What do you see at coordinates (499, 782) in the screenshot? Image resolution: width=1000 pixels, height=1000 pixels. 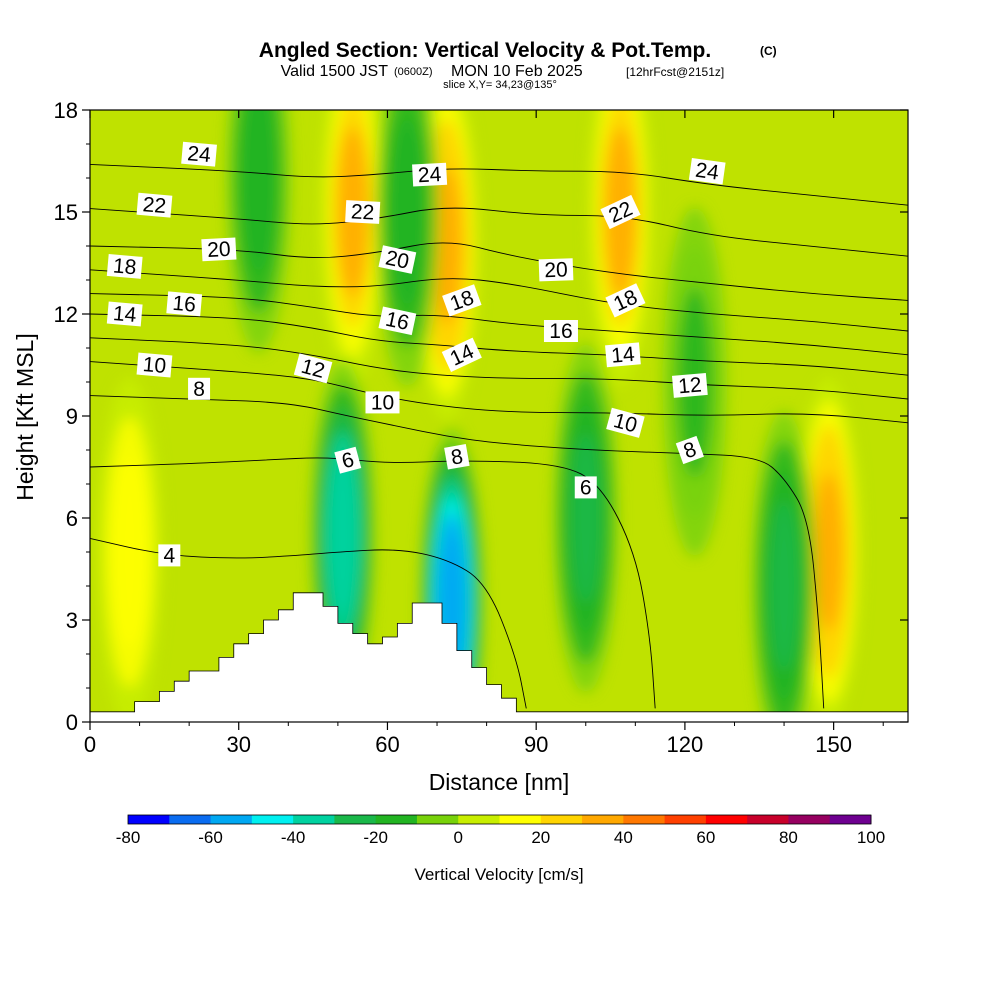 I see `x-axis-label: Distance [nm]` at bounding box center [499, 782].